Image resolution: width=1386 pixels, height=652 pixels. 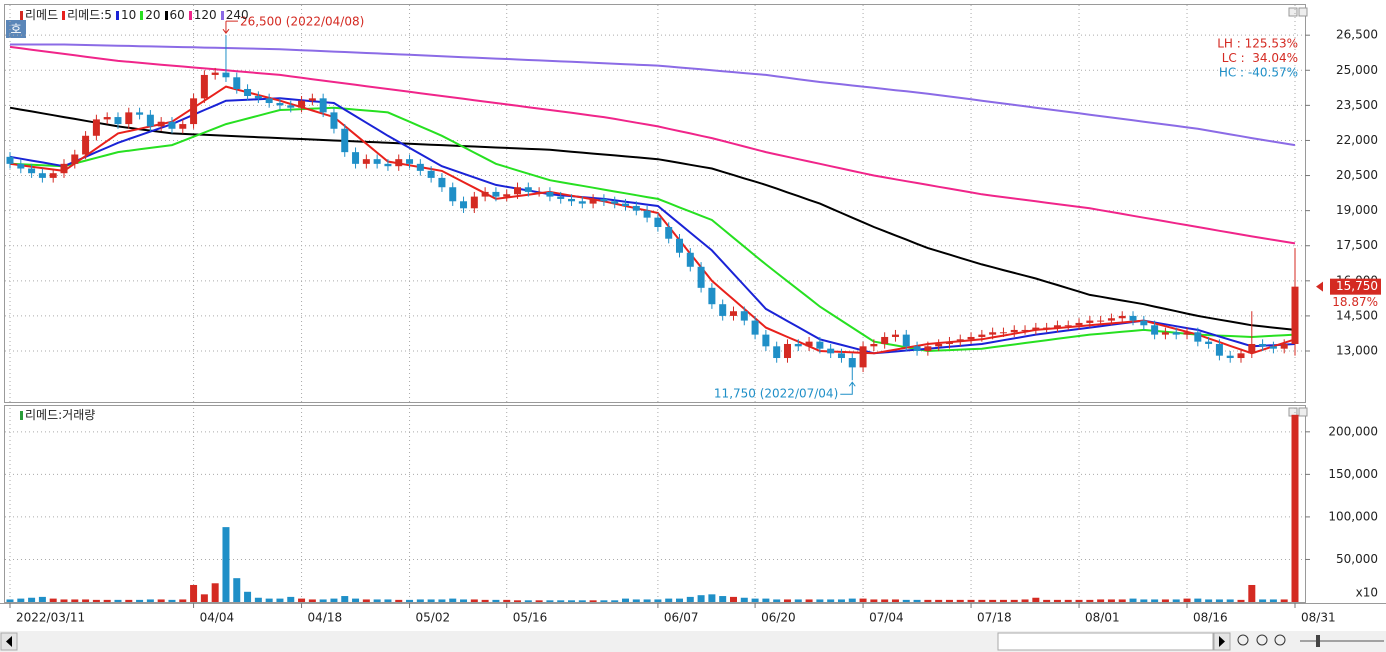 I want to click on y-tick-label: 50,000, so click(x=1357, y=559).